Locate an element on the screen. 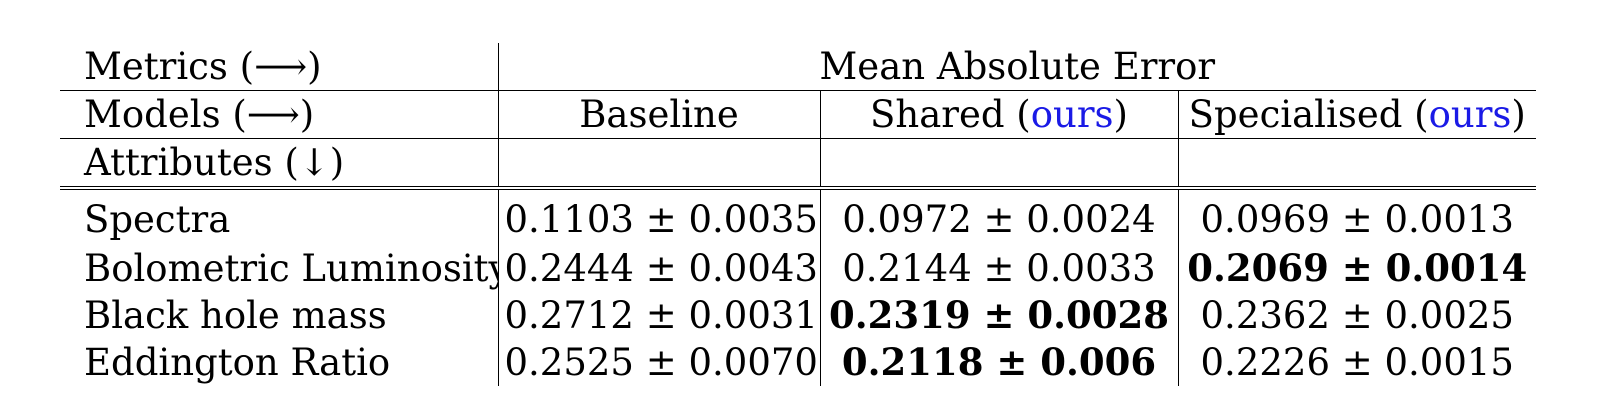  attribute-cell: Black hole mass is located at coordinates (235, 315).